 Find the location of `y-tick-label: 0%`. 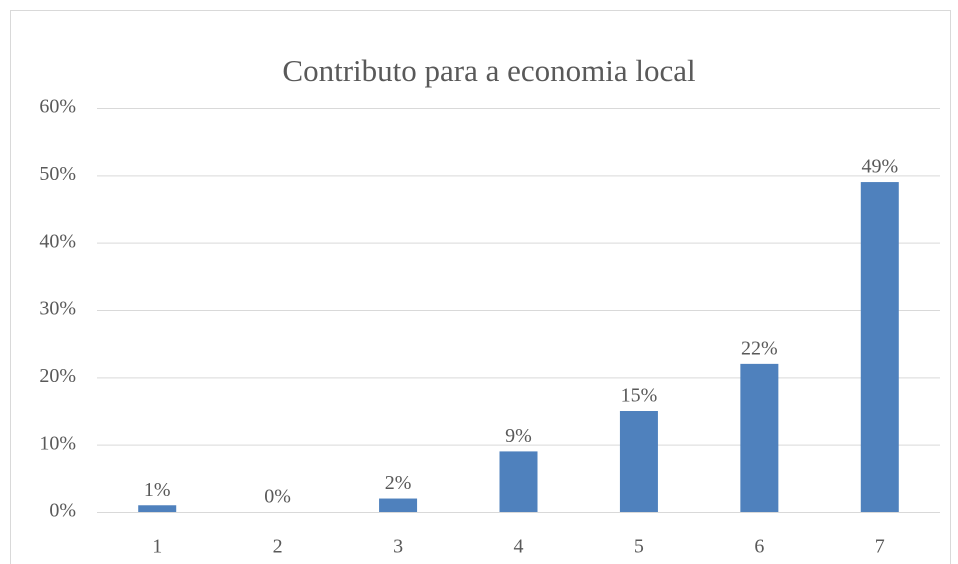

y-tick-label: 0% is located at coordinates (62, 511).